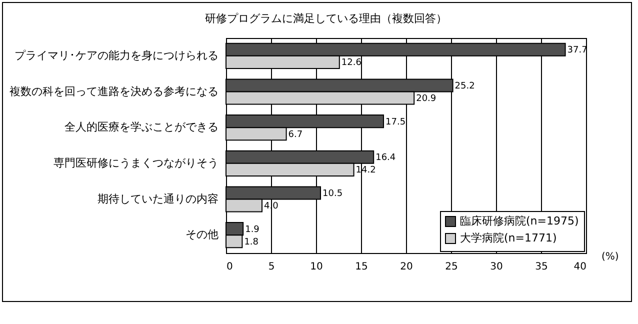 This screenshot has width=638, height=324. What do you see at coordinates (141, 127) in the screenshot?
I see `y-tick-label: 全人的医療を学ぶことができる` at bounding box center [141, 127].